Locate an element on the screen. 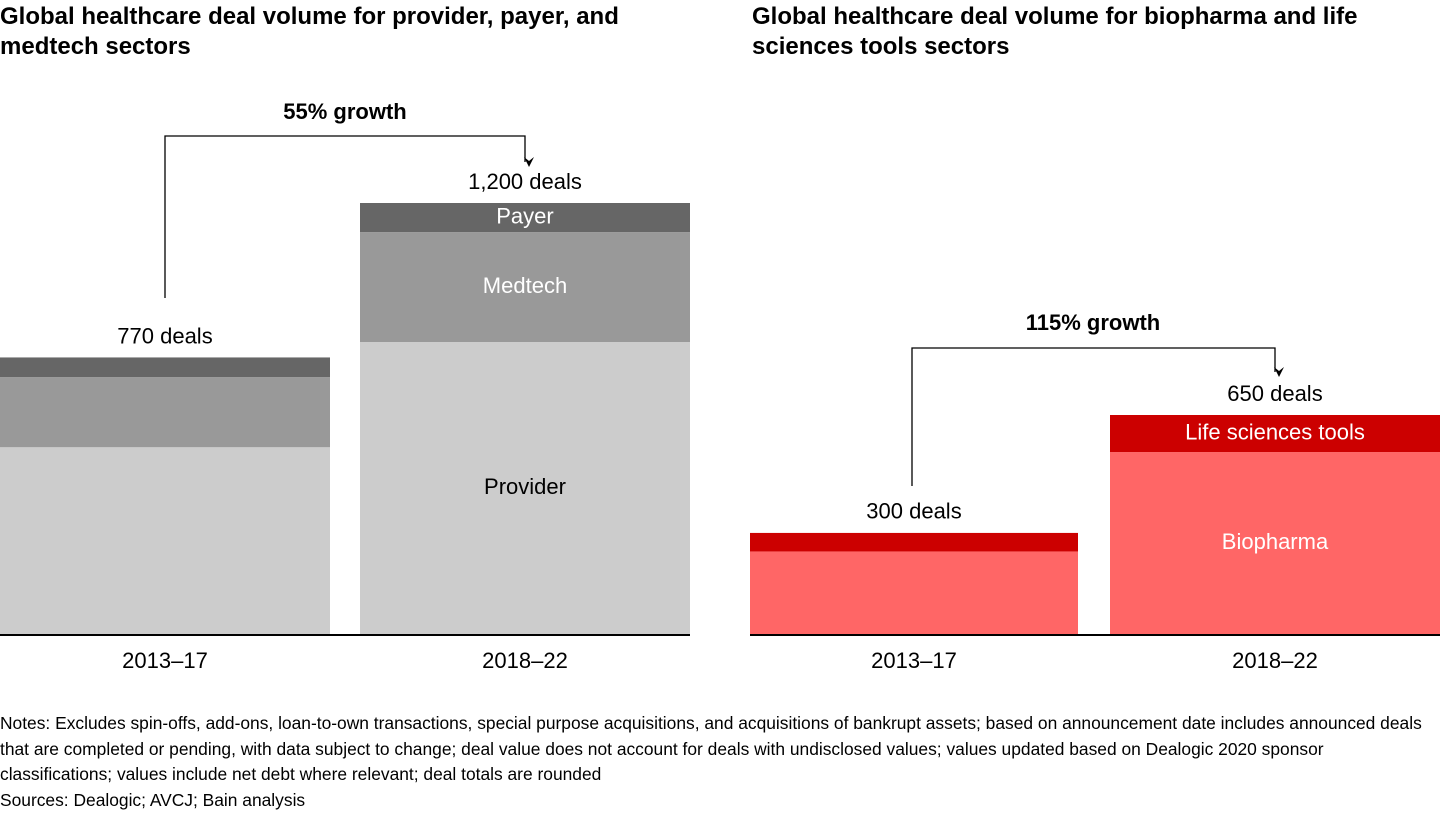  total-label: 1,200 deals is located at coordinates (525, 181).